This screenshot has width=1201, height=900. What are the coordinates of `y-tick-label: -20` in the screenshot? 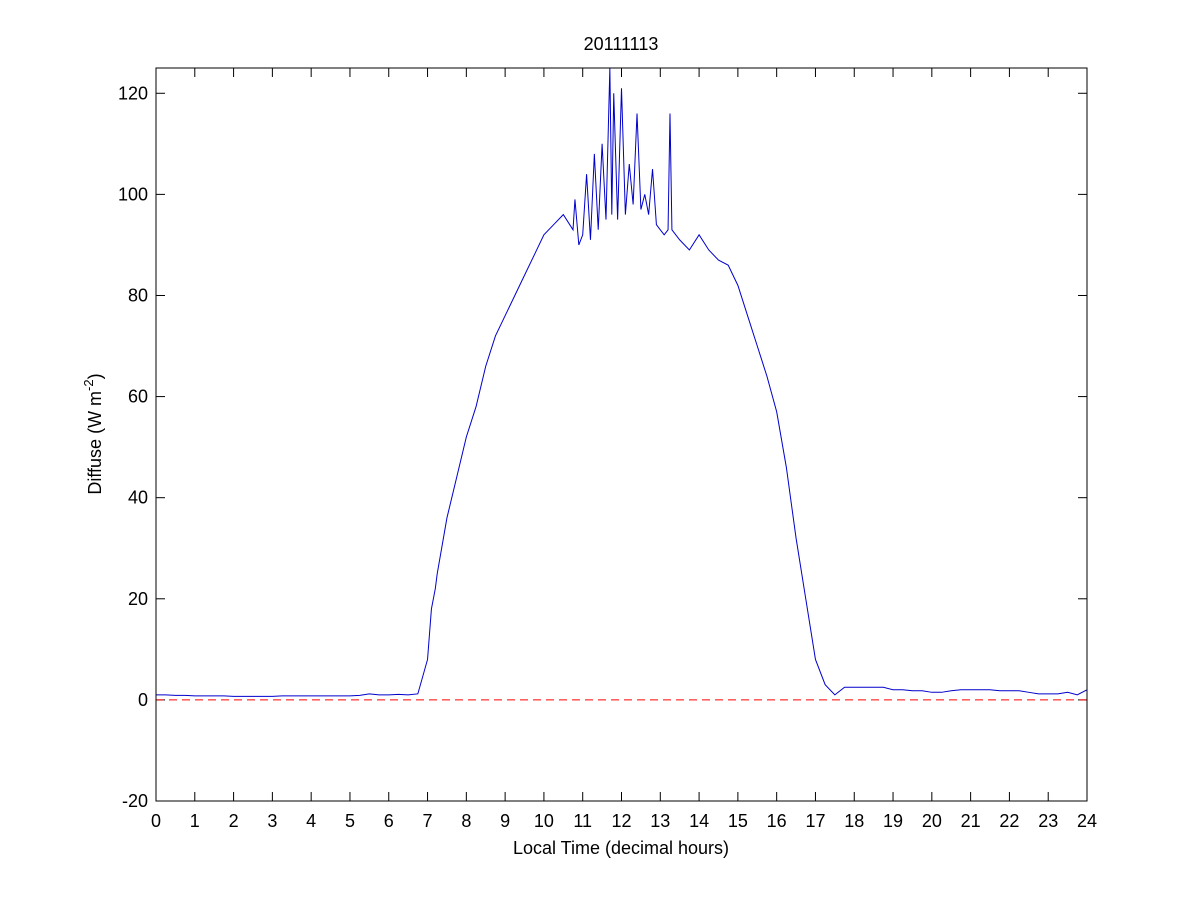 It's located at (135, 801).